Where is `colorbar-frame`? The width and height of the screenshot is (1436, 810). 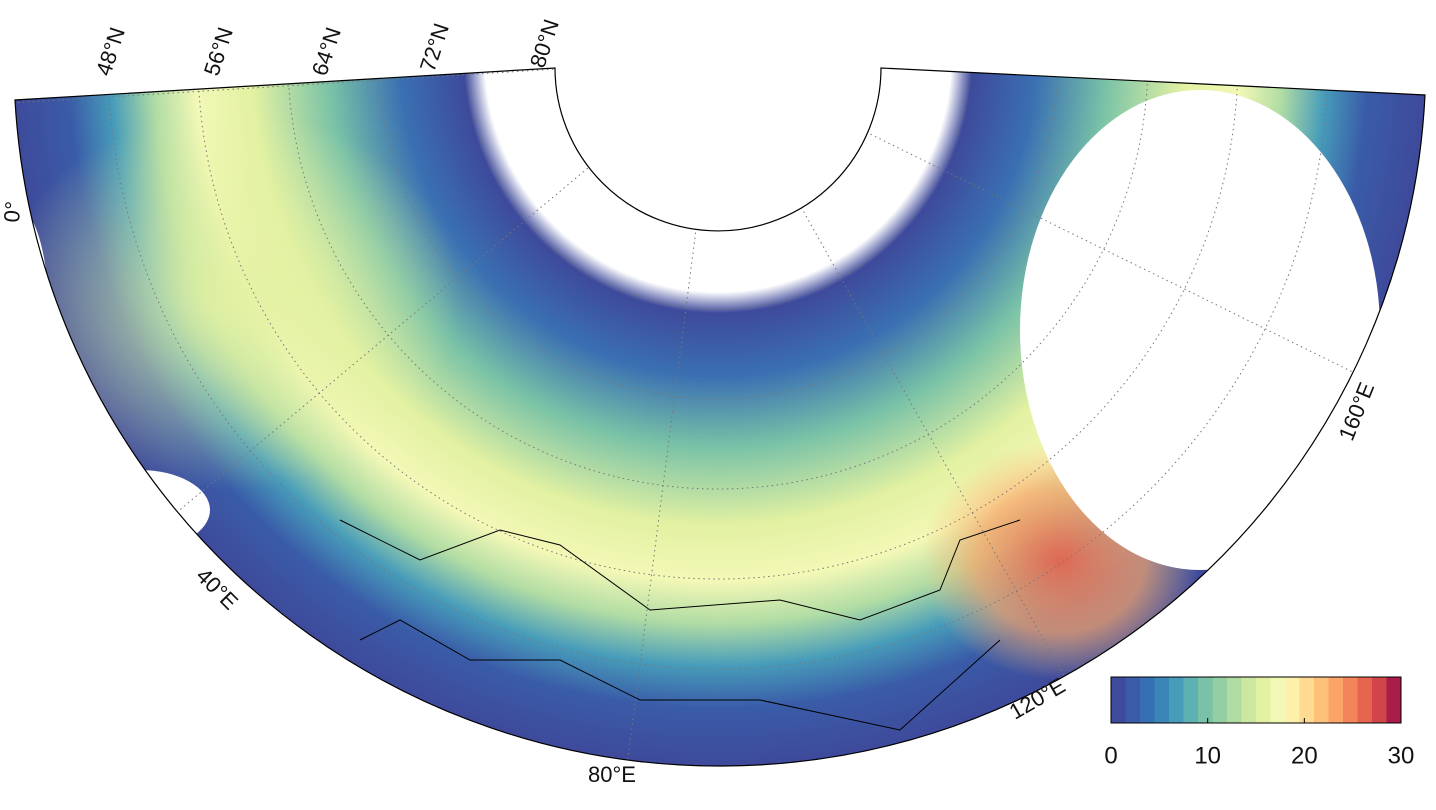
colorbar-frame is located at coordinates (1256, 700).